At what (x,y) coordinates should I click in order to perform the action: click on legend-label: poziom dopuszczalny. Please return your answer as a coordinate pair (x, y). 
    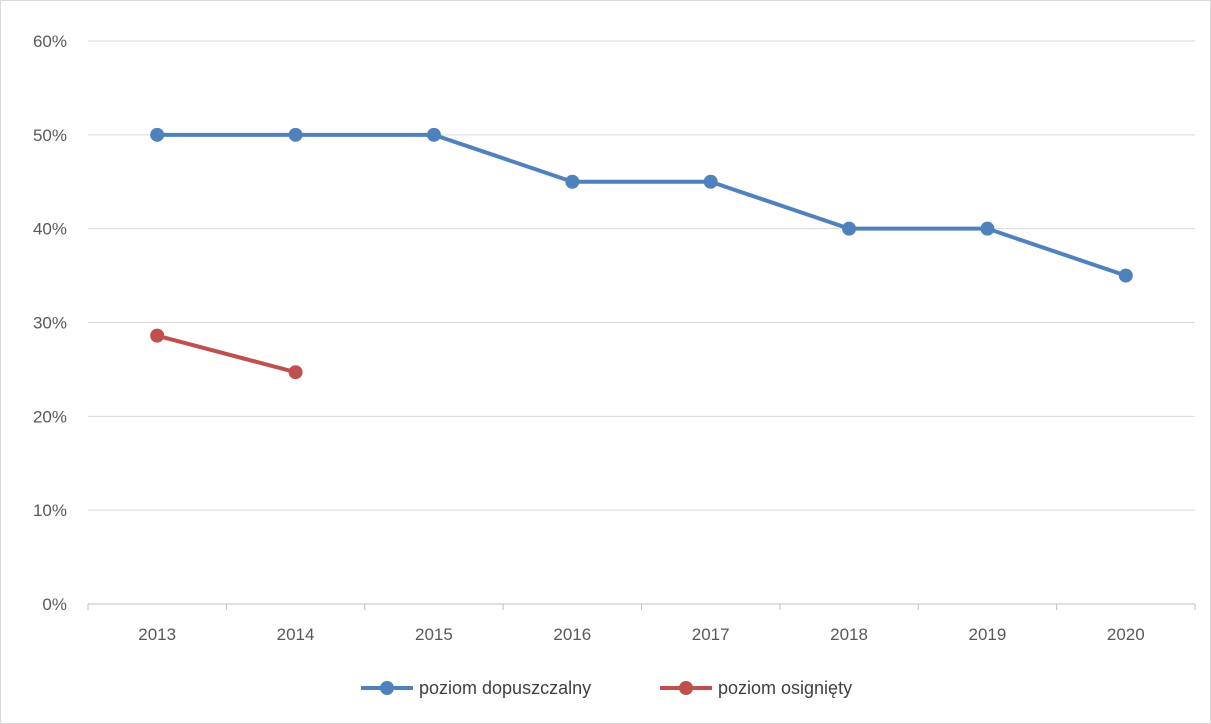
    Looking at the image, I should click on (505, 688).